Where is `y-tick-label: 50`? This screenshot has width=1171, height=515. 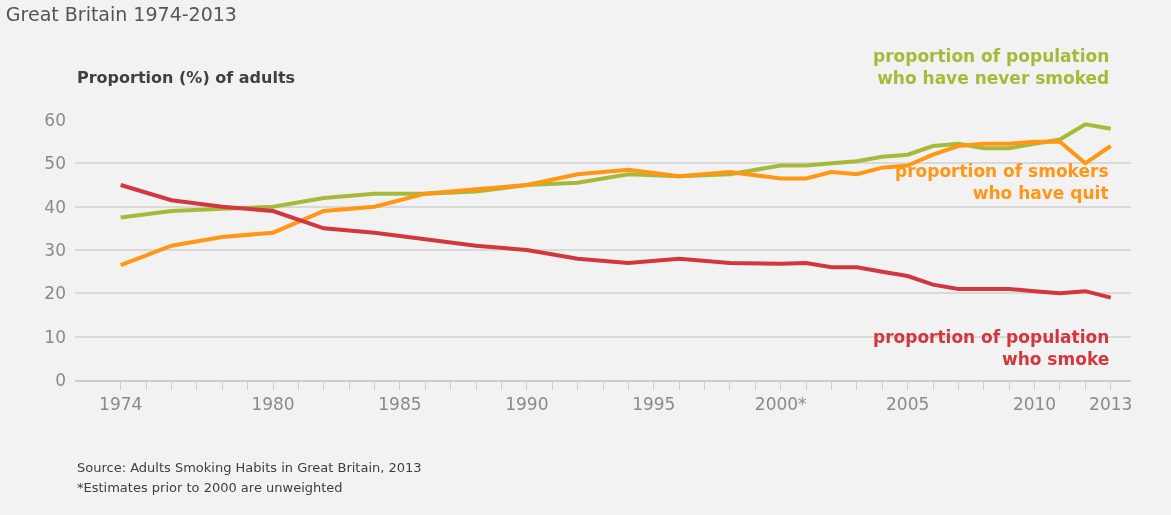 y-tick-label: 50 is located at coordinates (55, 163).